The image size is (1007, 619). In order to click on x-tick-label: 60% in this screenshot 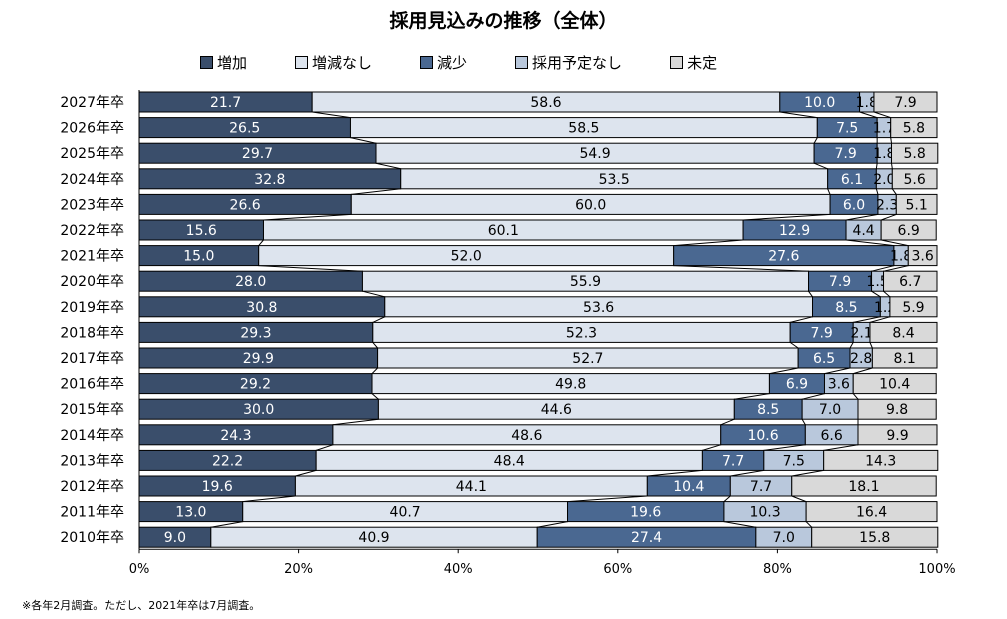, I will do `click(617, 569)`.